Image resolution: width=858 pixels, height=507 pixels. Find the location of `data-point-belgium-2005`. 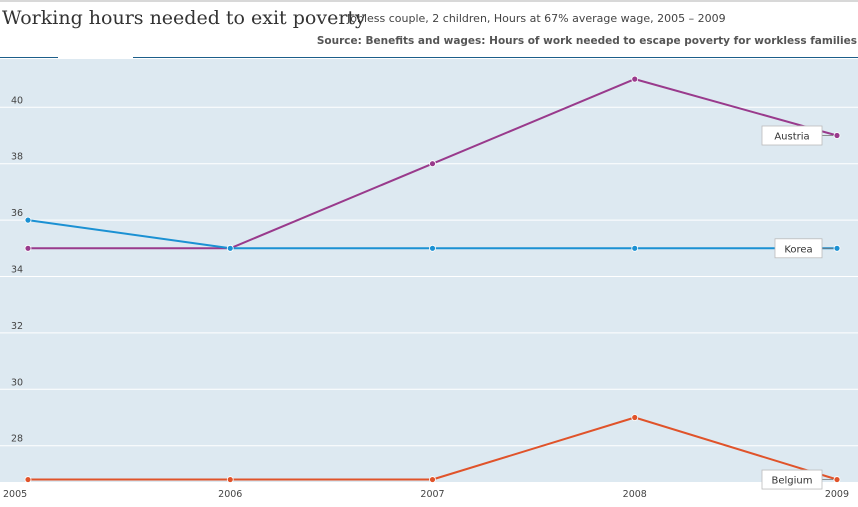

data-point-belgium-2005 is located at coordinates (28, 479).